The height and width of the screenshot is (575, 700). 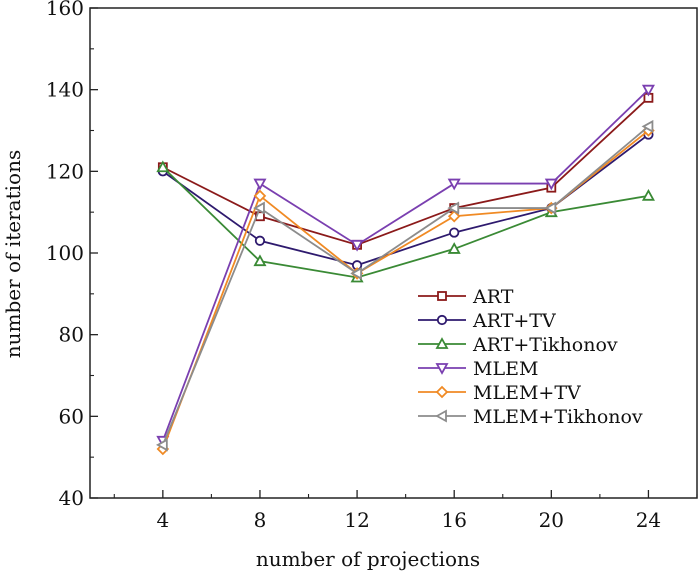 What do you see at coordinates (648, 520) in the screenshot?
I see `x-tick-label: 24` at bounding box center [648, 520].